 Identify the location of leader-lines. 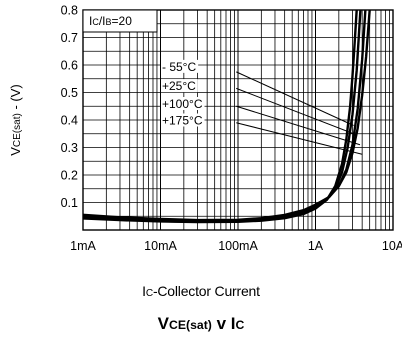
(299, 113).